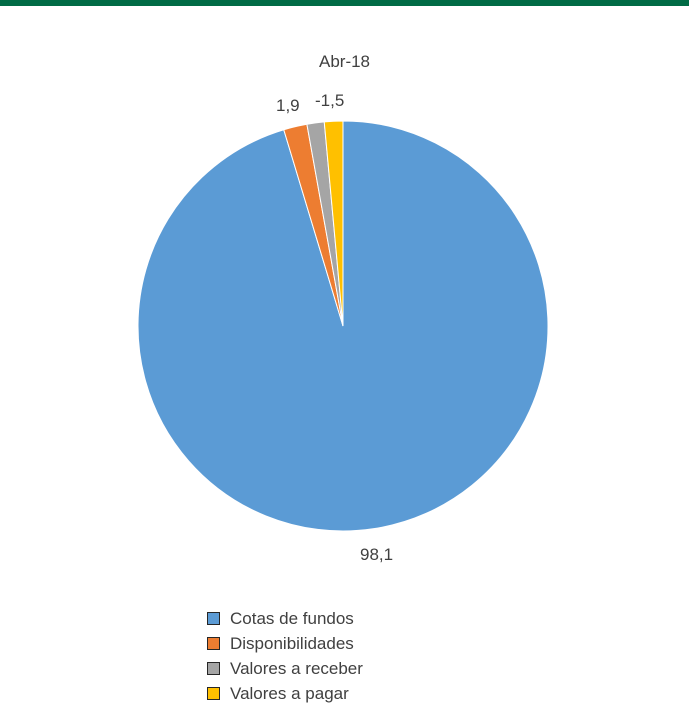  Describe the element at coordinates (296, 668) in the screenshot. I see `legend-label: Valores a receber` at that location.